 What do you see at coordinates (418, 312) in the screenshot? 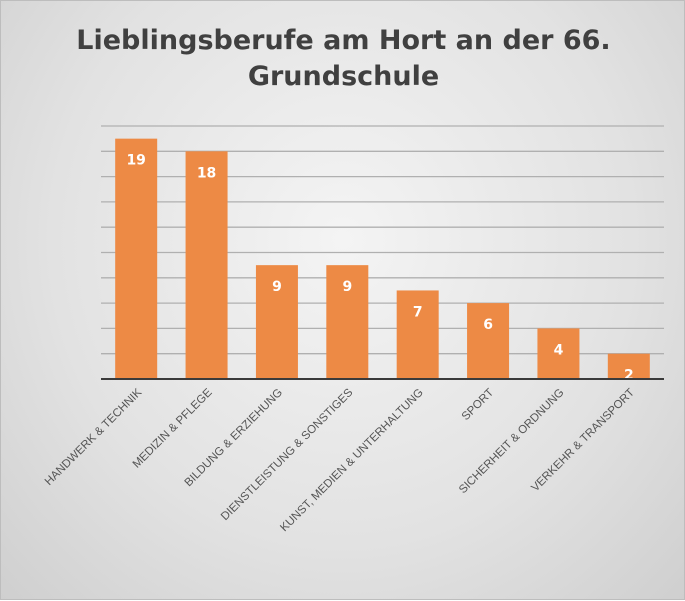
I see `data-label: 7` at bounding box center [418, 312].